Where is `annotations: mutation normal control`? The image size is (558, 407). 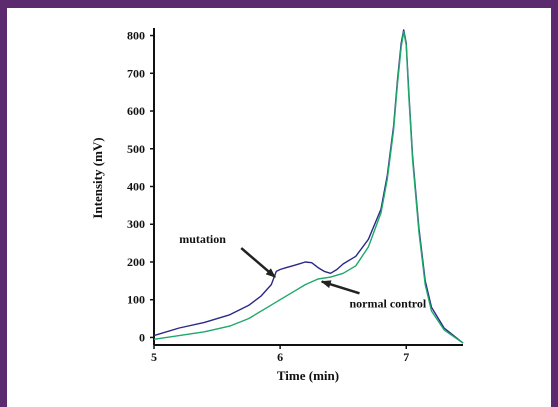
annotations: mutation normal control is located at coordinates (303, 271).